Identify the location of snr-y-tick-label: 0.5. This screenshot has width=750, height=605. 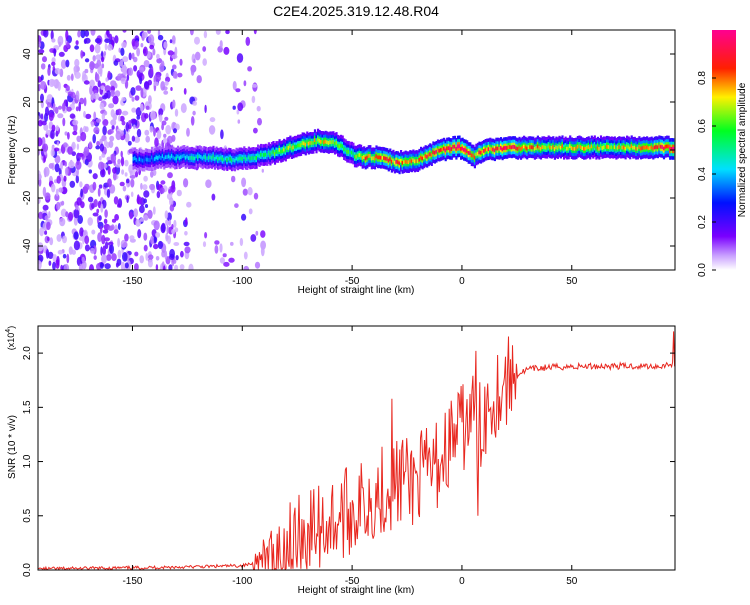
(27, 515).